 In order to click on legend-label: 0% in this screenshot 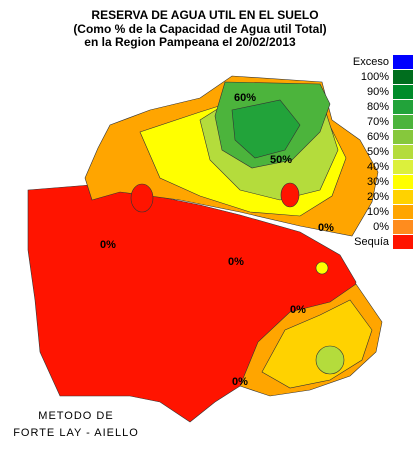, I will do `click(381, 227)`.